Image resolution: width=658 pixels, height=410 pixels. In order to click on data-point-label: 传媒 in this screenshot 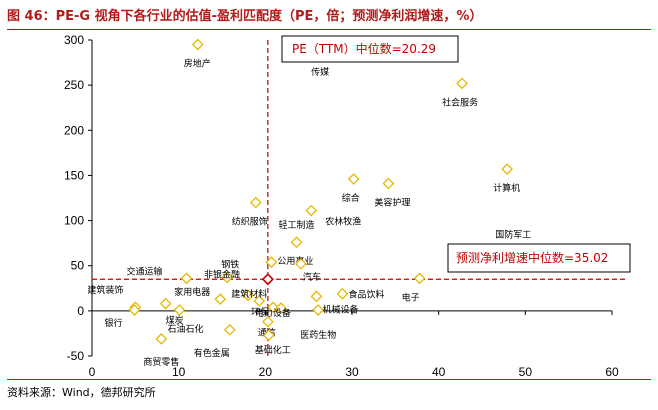, I will do `click(320, 72)`.